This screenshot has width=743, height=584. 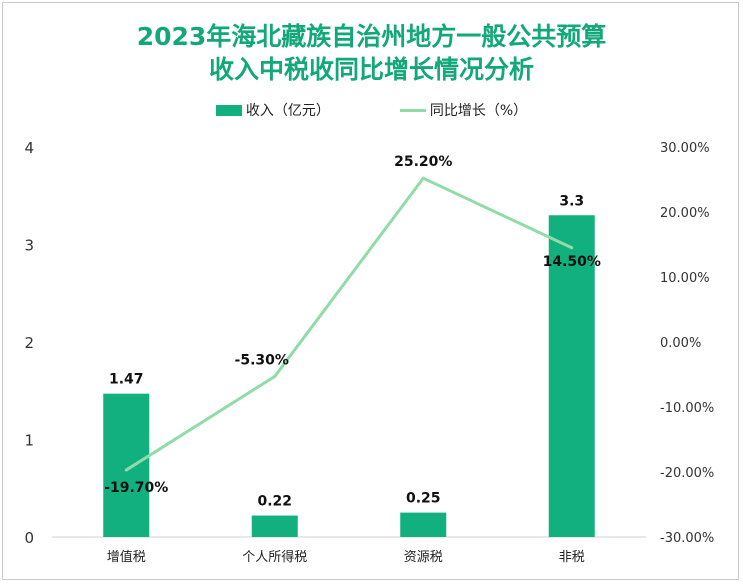 I want to click on x-tick-label: 增值税, so click(x=126, y=557).